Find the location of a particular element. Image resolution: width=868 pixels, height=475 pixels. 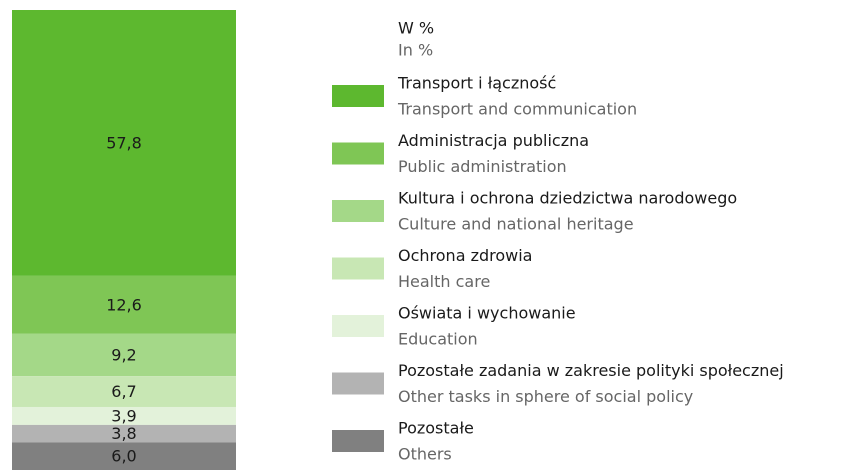

legend-label: Administracja publiczna is located at coordinates (493, 140).